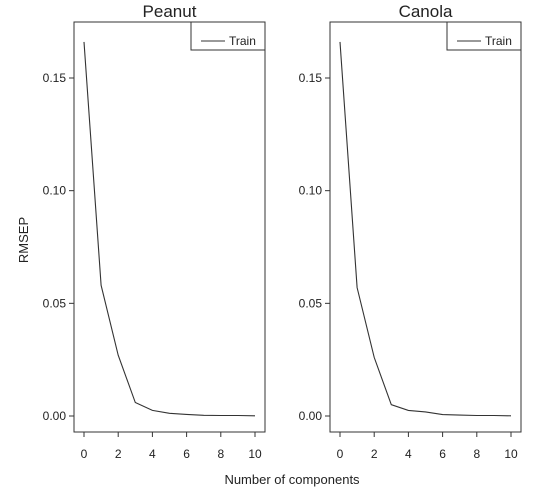 The image size is (542, 490). I want to click on x-axis-label: Number of components, so click(292, 479).